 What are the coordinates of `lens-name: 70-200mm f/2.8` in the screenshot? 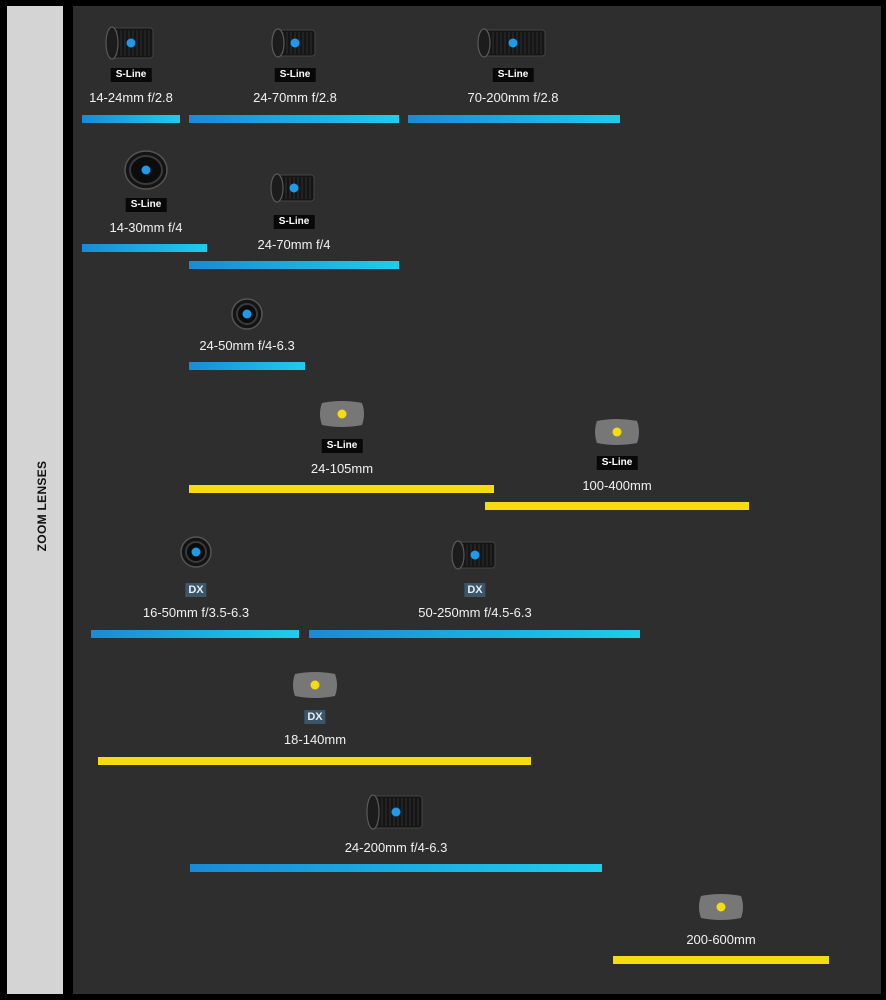 It's located at (513, 97).